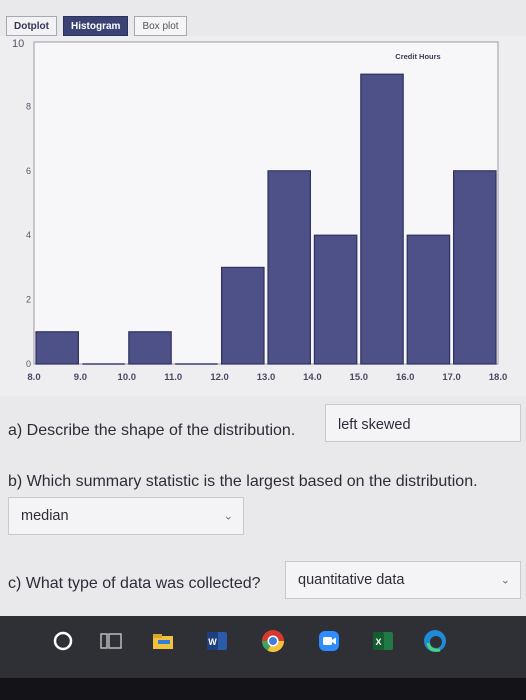  Describe the element at coordinates (378, 642) in the screenshot. I see `svg-text: X` at that location.